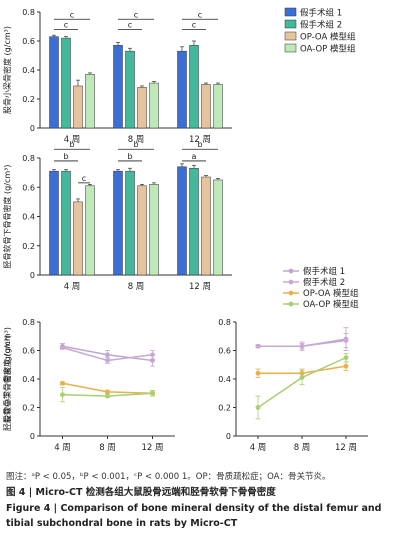 Image resolution: width=416 pixels, height=541 pixels. I want to click on bar2-x-tick-label: 8 周, so click(136, 287).